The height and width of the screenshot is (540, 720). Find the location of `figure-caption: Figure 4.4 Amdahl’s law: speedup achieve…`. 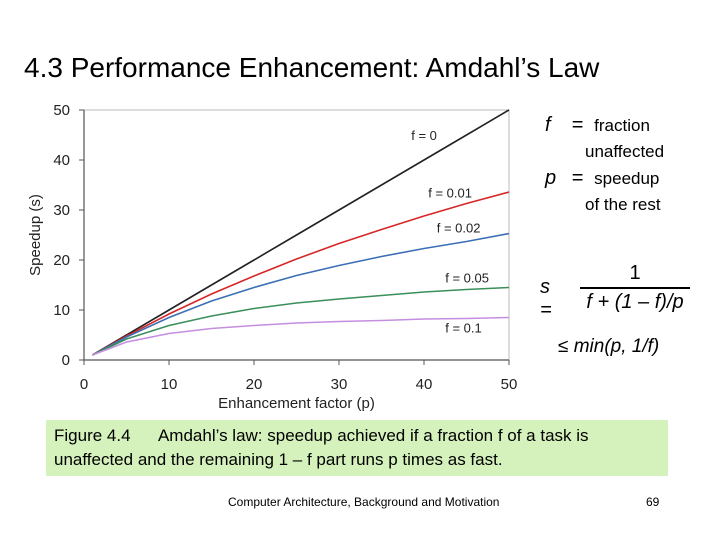

figure-caption: Figure 4.4 Amdahl’s law: speedup achieve… is located at coordinates (357, 448).